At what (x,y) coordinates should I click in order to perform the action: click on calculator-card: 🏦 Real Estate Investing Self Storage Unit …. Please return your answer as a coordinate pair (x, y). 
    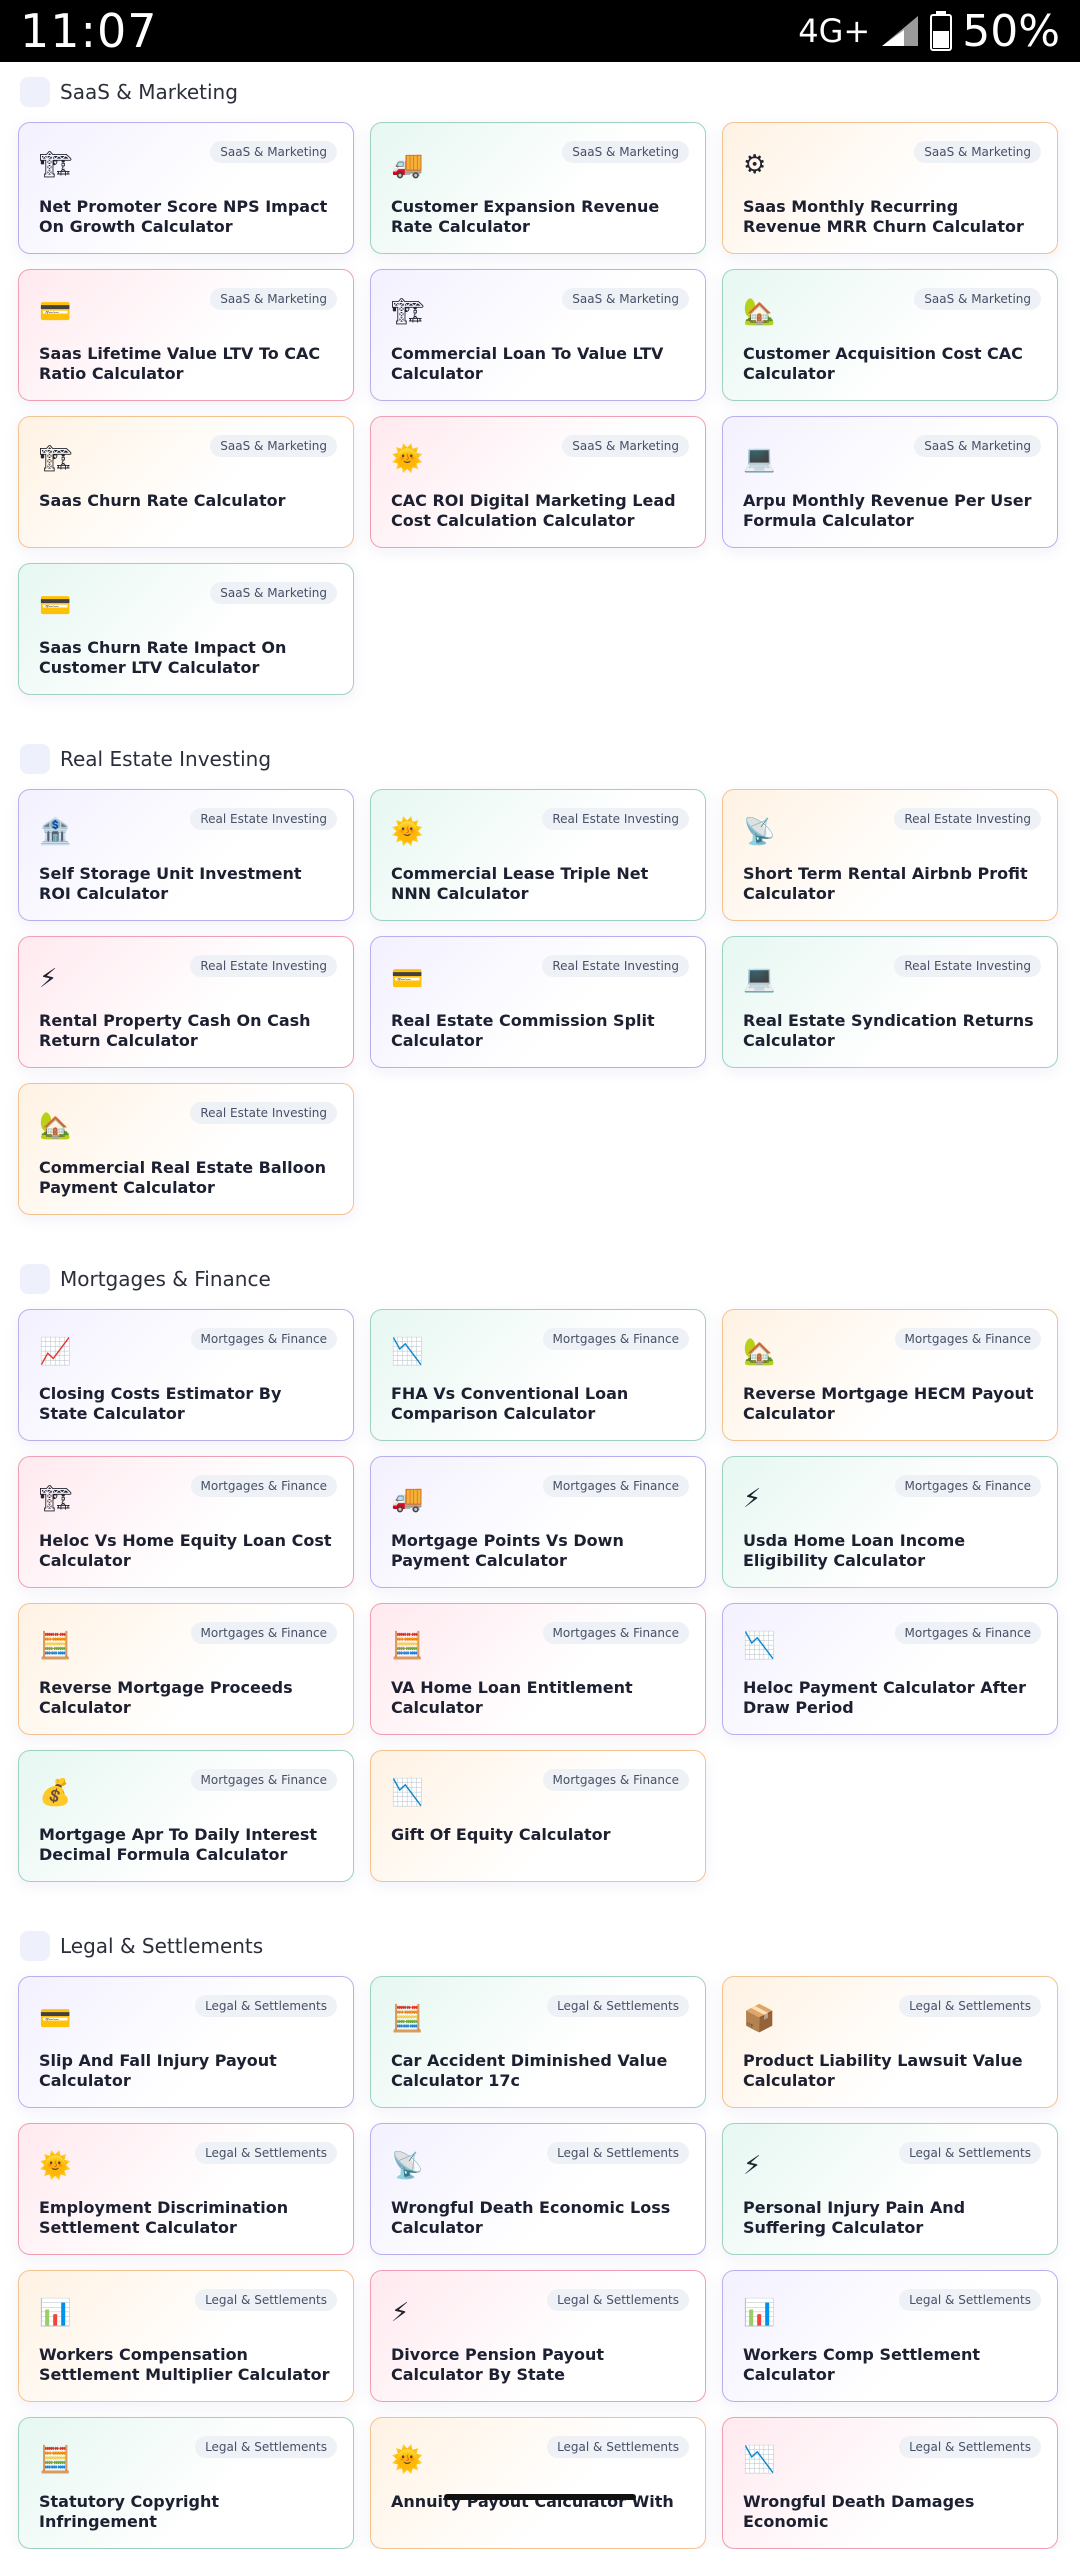
    Looking at the image, I should click on (186, 855).